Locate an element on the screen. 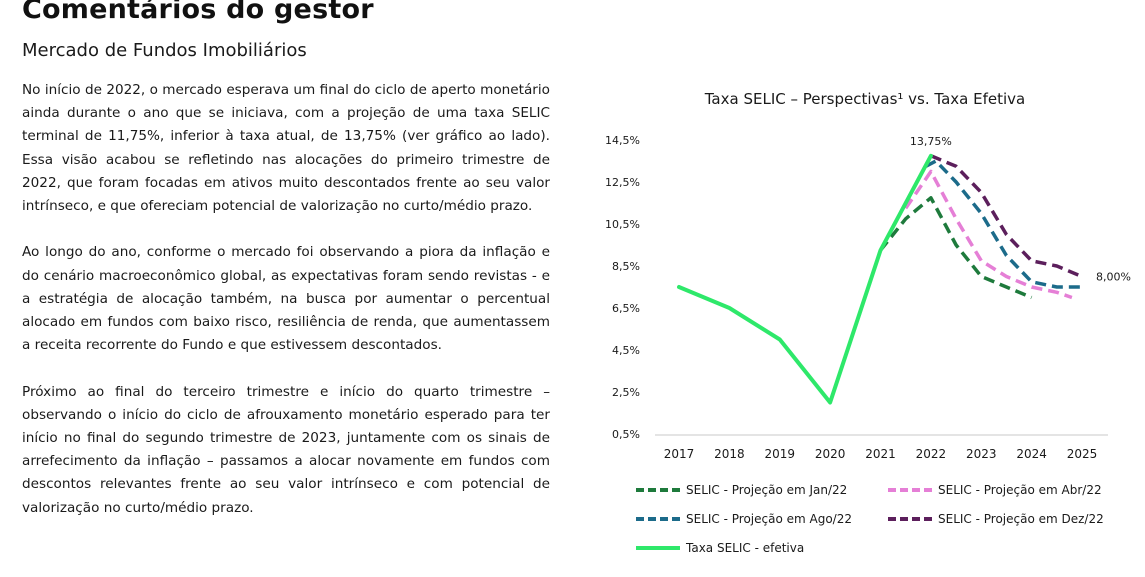 The width and height of the screenshot is (1145, 577). legend-label-abr22: SELIC - Projeção em Abr/22 is located at coordinates (1020, 490).